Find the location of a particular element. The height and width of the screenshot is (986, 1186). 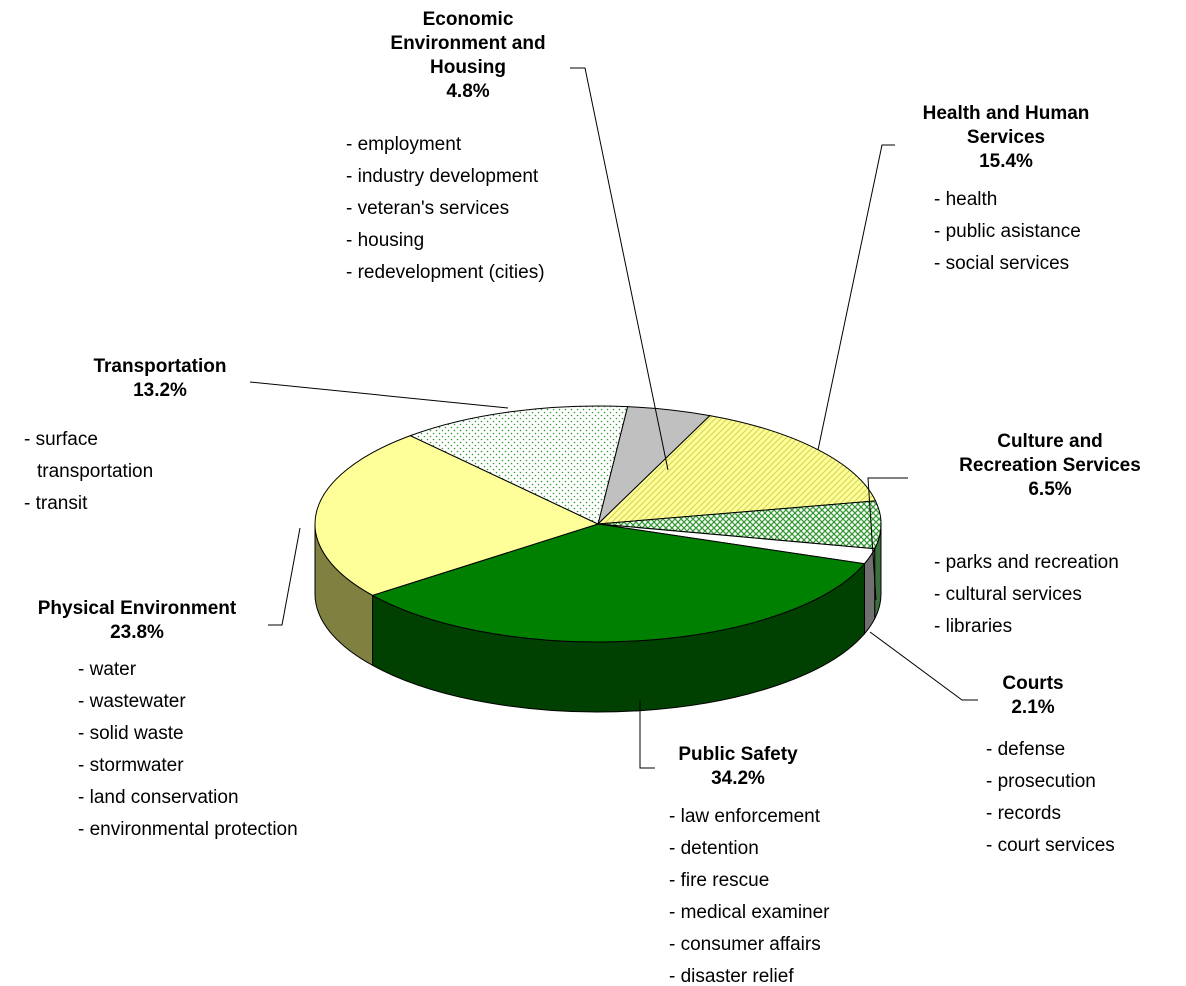

category-name: Transportation is located at coordinates (160, 366).